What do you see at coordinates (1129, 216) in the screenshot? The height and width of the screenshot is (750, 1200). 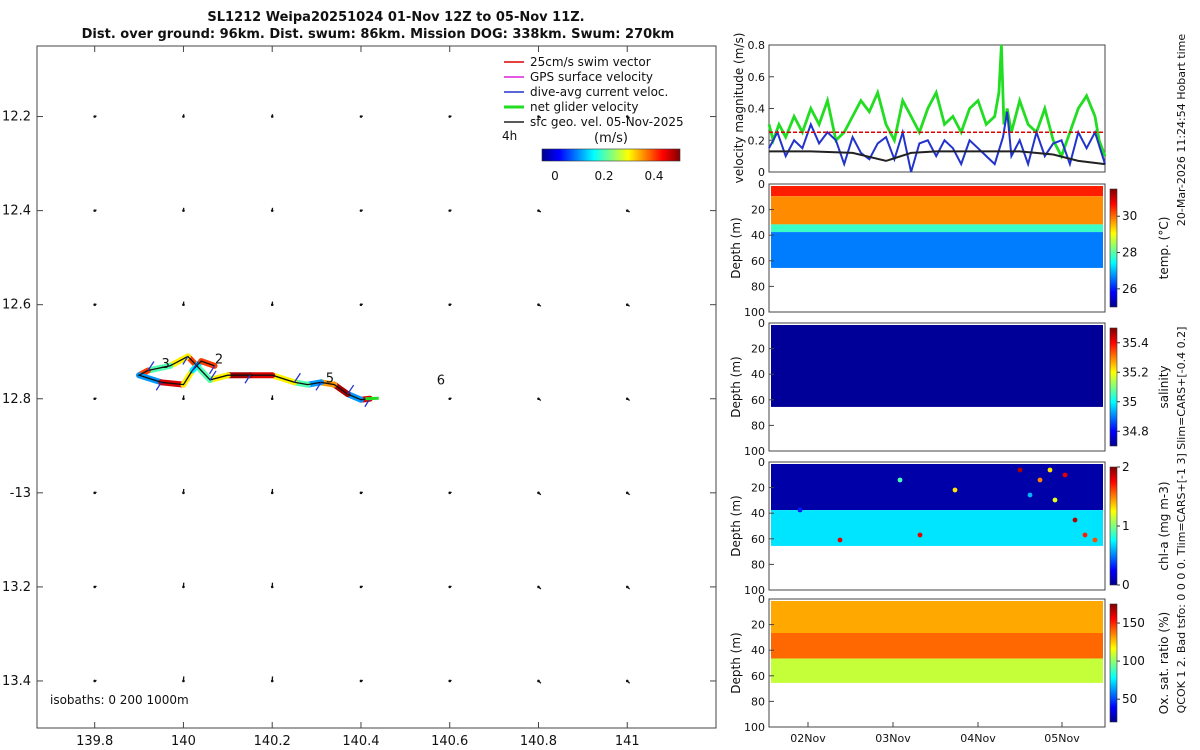 I see `colorbar-tick-label: 30` at bounding box center [1129, 216].